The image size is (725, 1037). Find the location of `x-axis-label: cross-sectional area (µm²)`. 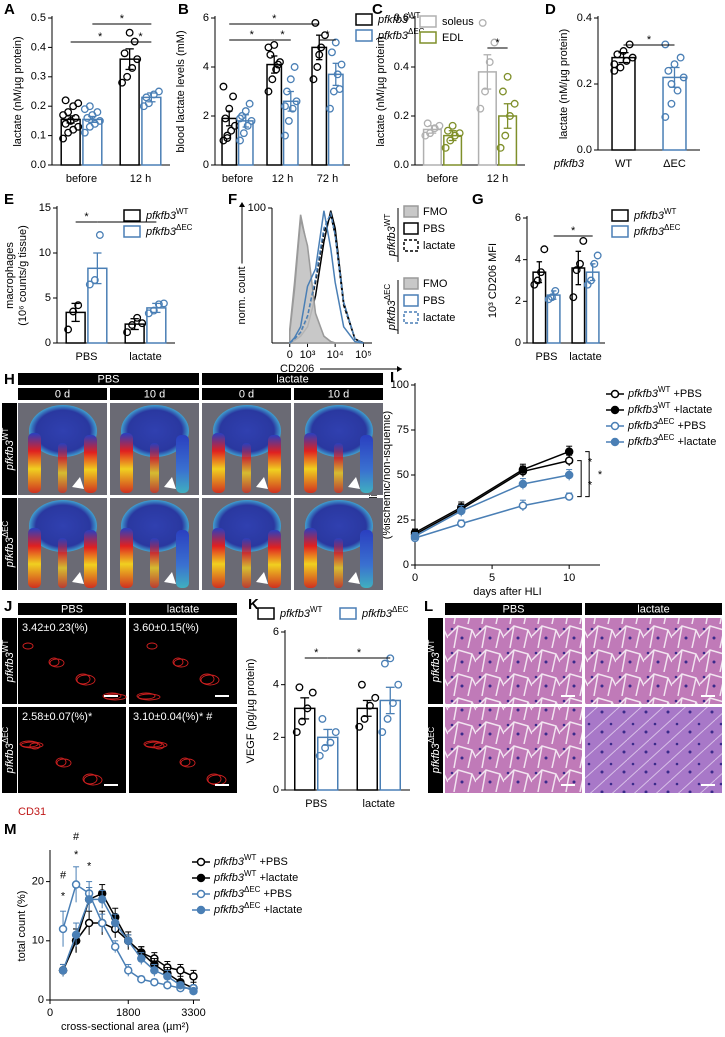

x-axis-label: cross-sectional area (µm²) is located at coordinates (125, 1027).